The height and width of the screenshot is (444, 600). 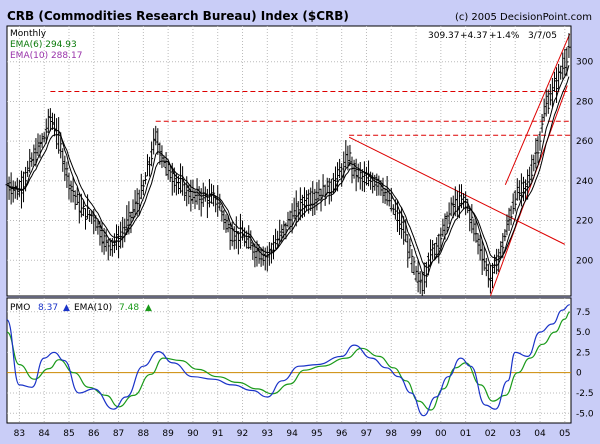 What do you see at coordinates (584, 63) in the screenshot?
I see `price-y-tick-label: 300` at bounding box center [584, 63].